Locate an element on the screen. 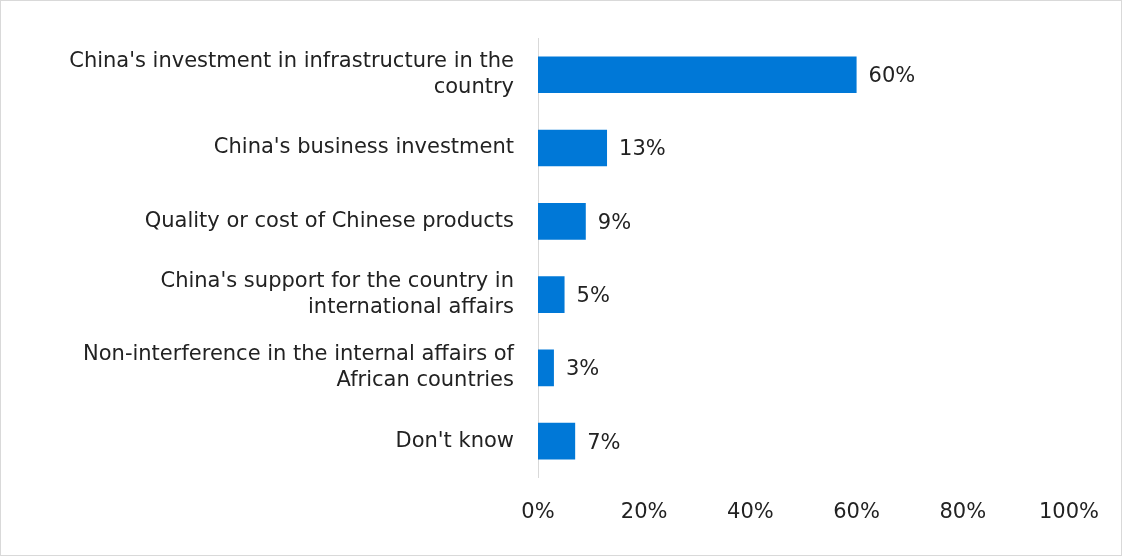 This screenshot has width=1122, height=556. x-tick-label: 0% is located at coordinates (538, 510).